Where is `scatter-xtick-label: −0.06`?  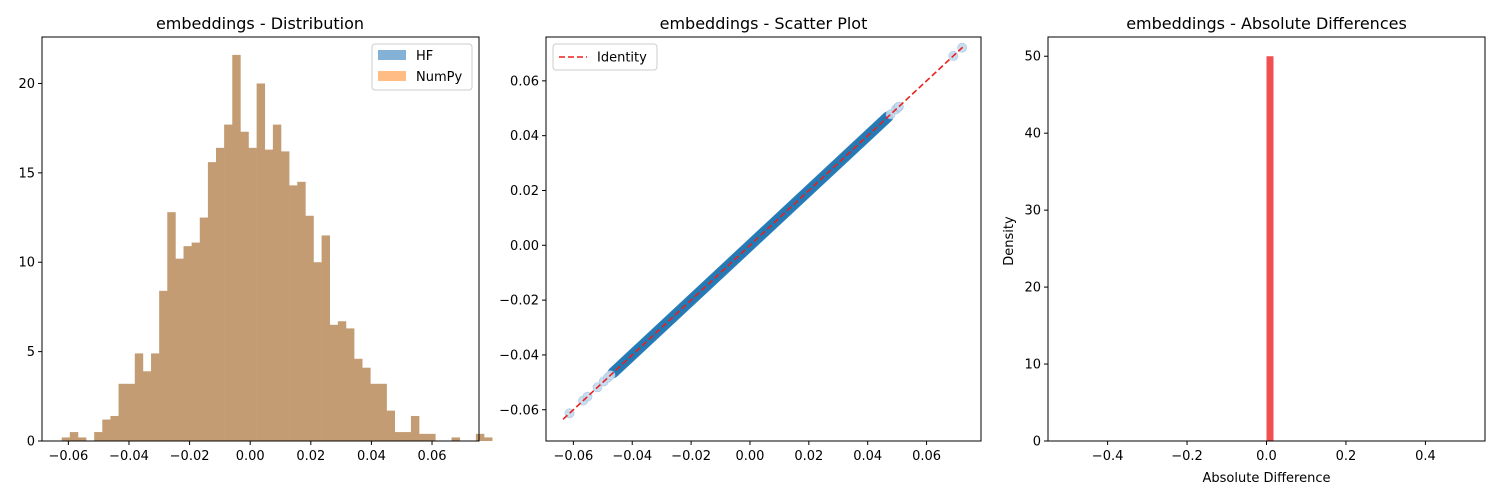
scatter-xtick-label: −0.06 is located at coordinates (573, 456).